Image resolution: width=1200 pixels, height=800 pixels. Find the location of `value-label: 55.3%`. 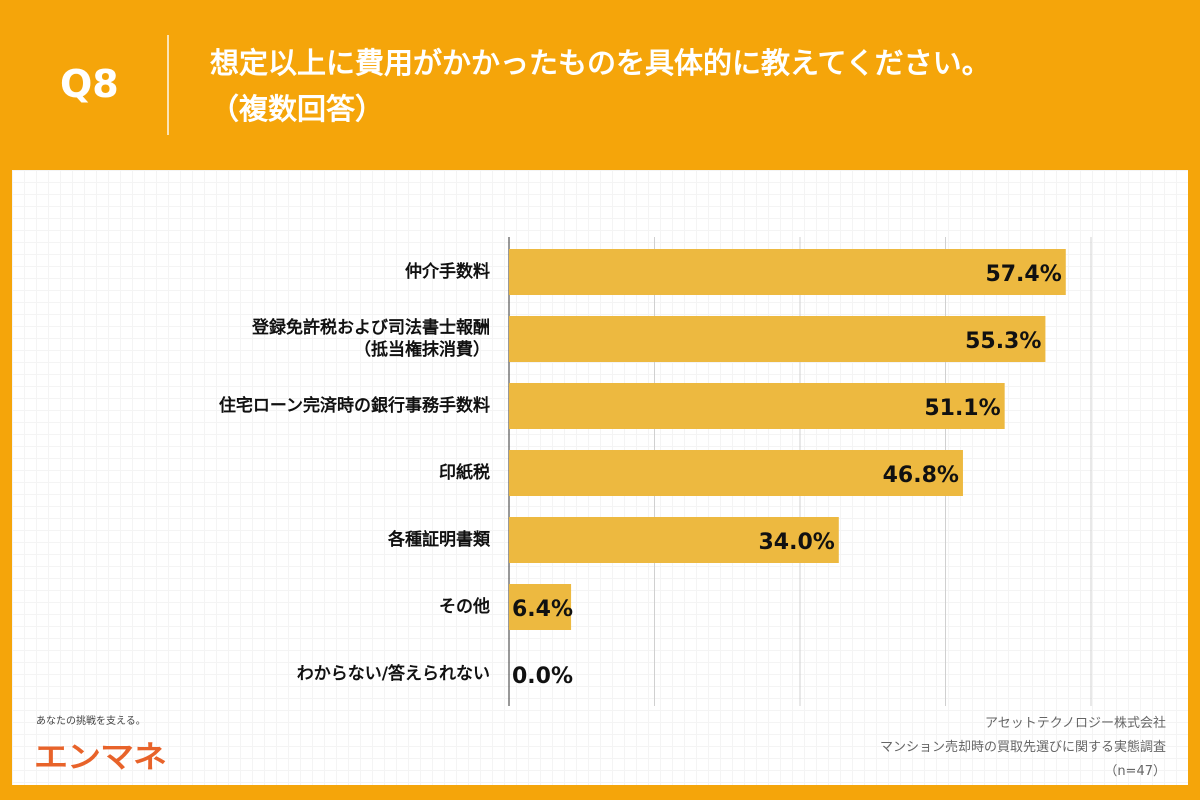

value-label: 55.3% is located at coordinates (1003, 341).